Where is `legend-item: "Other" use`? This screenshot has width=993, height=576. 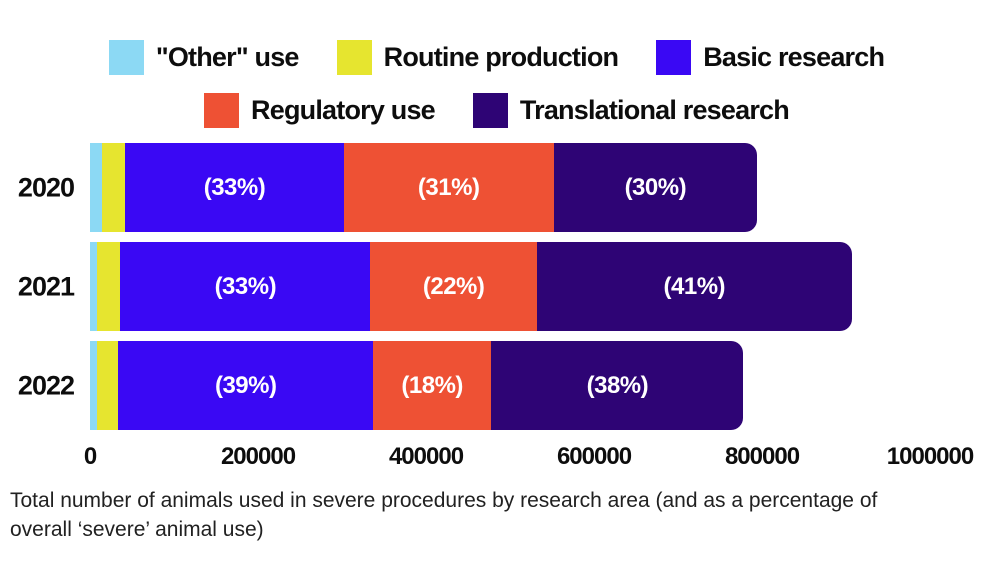
legend-item: "Other" use is located at coordinates (204, 57).